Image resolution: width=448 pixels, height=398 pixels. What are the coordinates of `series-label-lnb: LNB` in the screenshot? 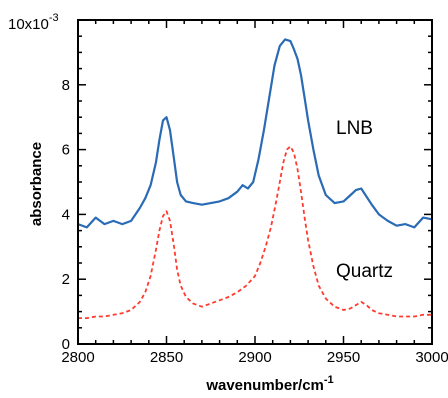 It's located at (354, 128).